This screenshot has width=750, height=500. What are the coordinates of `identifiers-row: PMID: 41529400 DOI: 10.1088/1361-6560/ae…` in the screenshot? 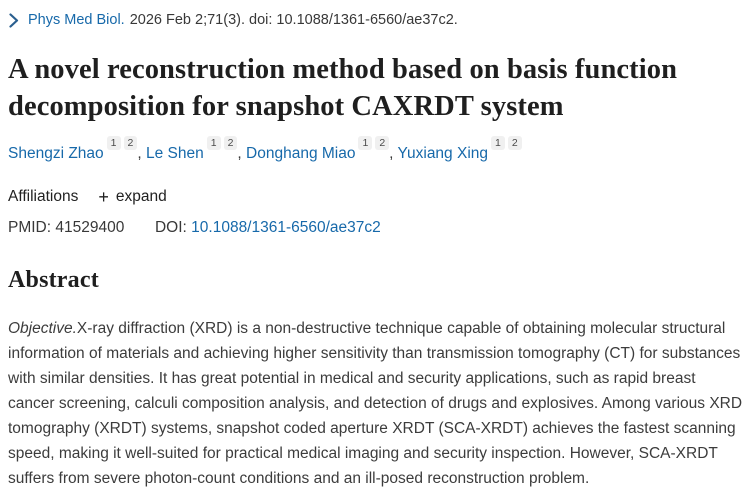 It's located at (375, 228).